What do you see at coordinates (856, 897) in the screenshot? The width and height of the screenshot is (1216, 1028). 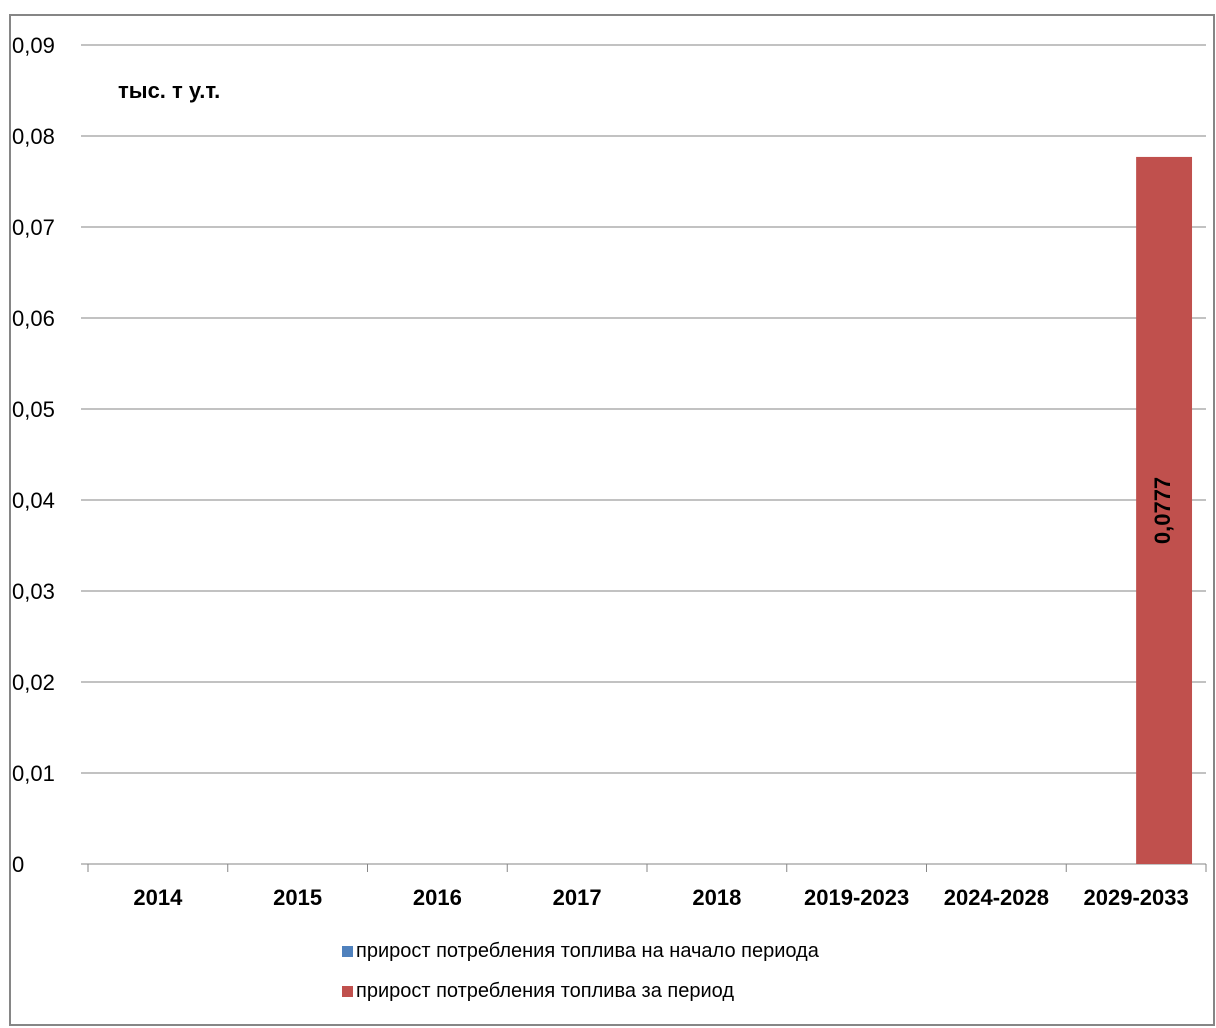 I see `x-tick-label: 2019-2023` at bounding box center [856, 897].